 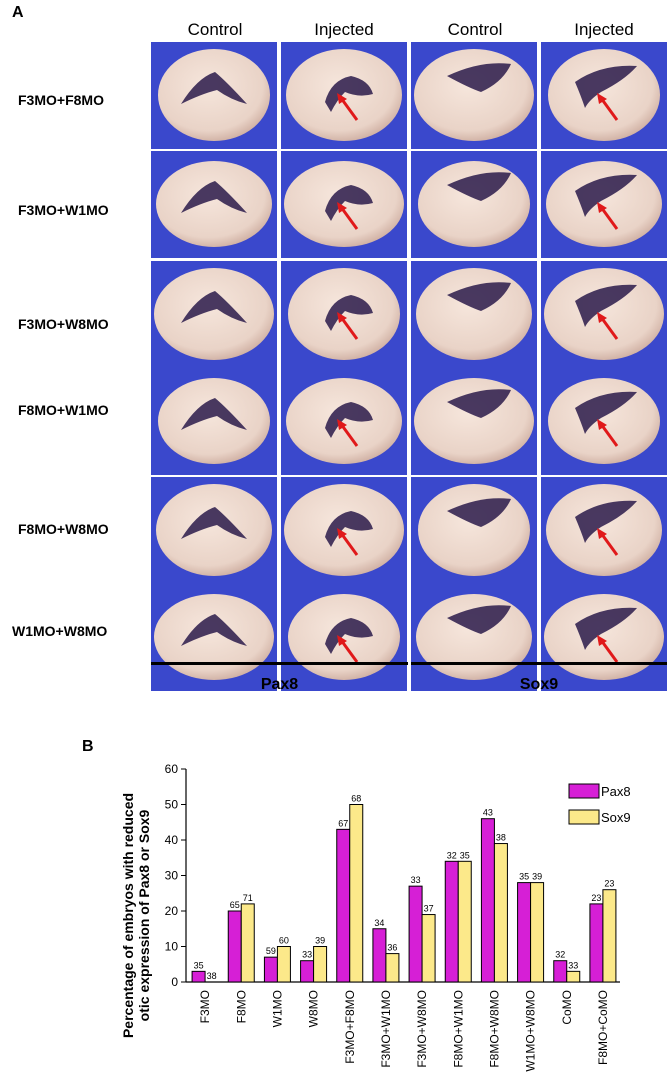 I want to click on bar-count-label: 65, so click(x=235, y=905).